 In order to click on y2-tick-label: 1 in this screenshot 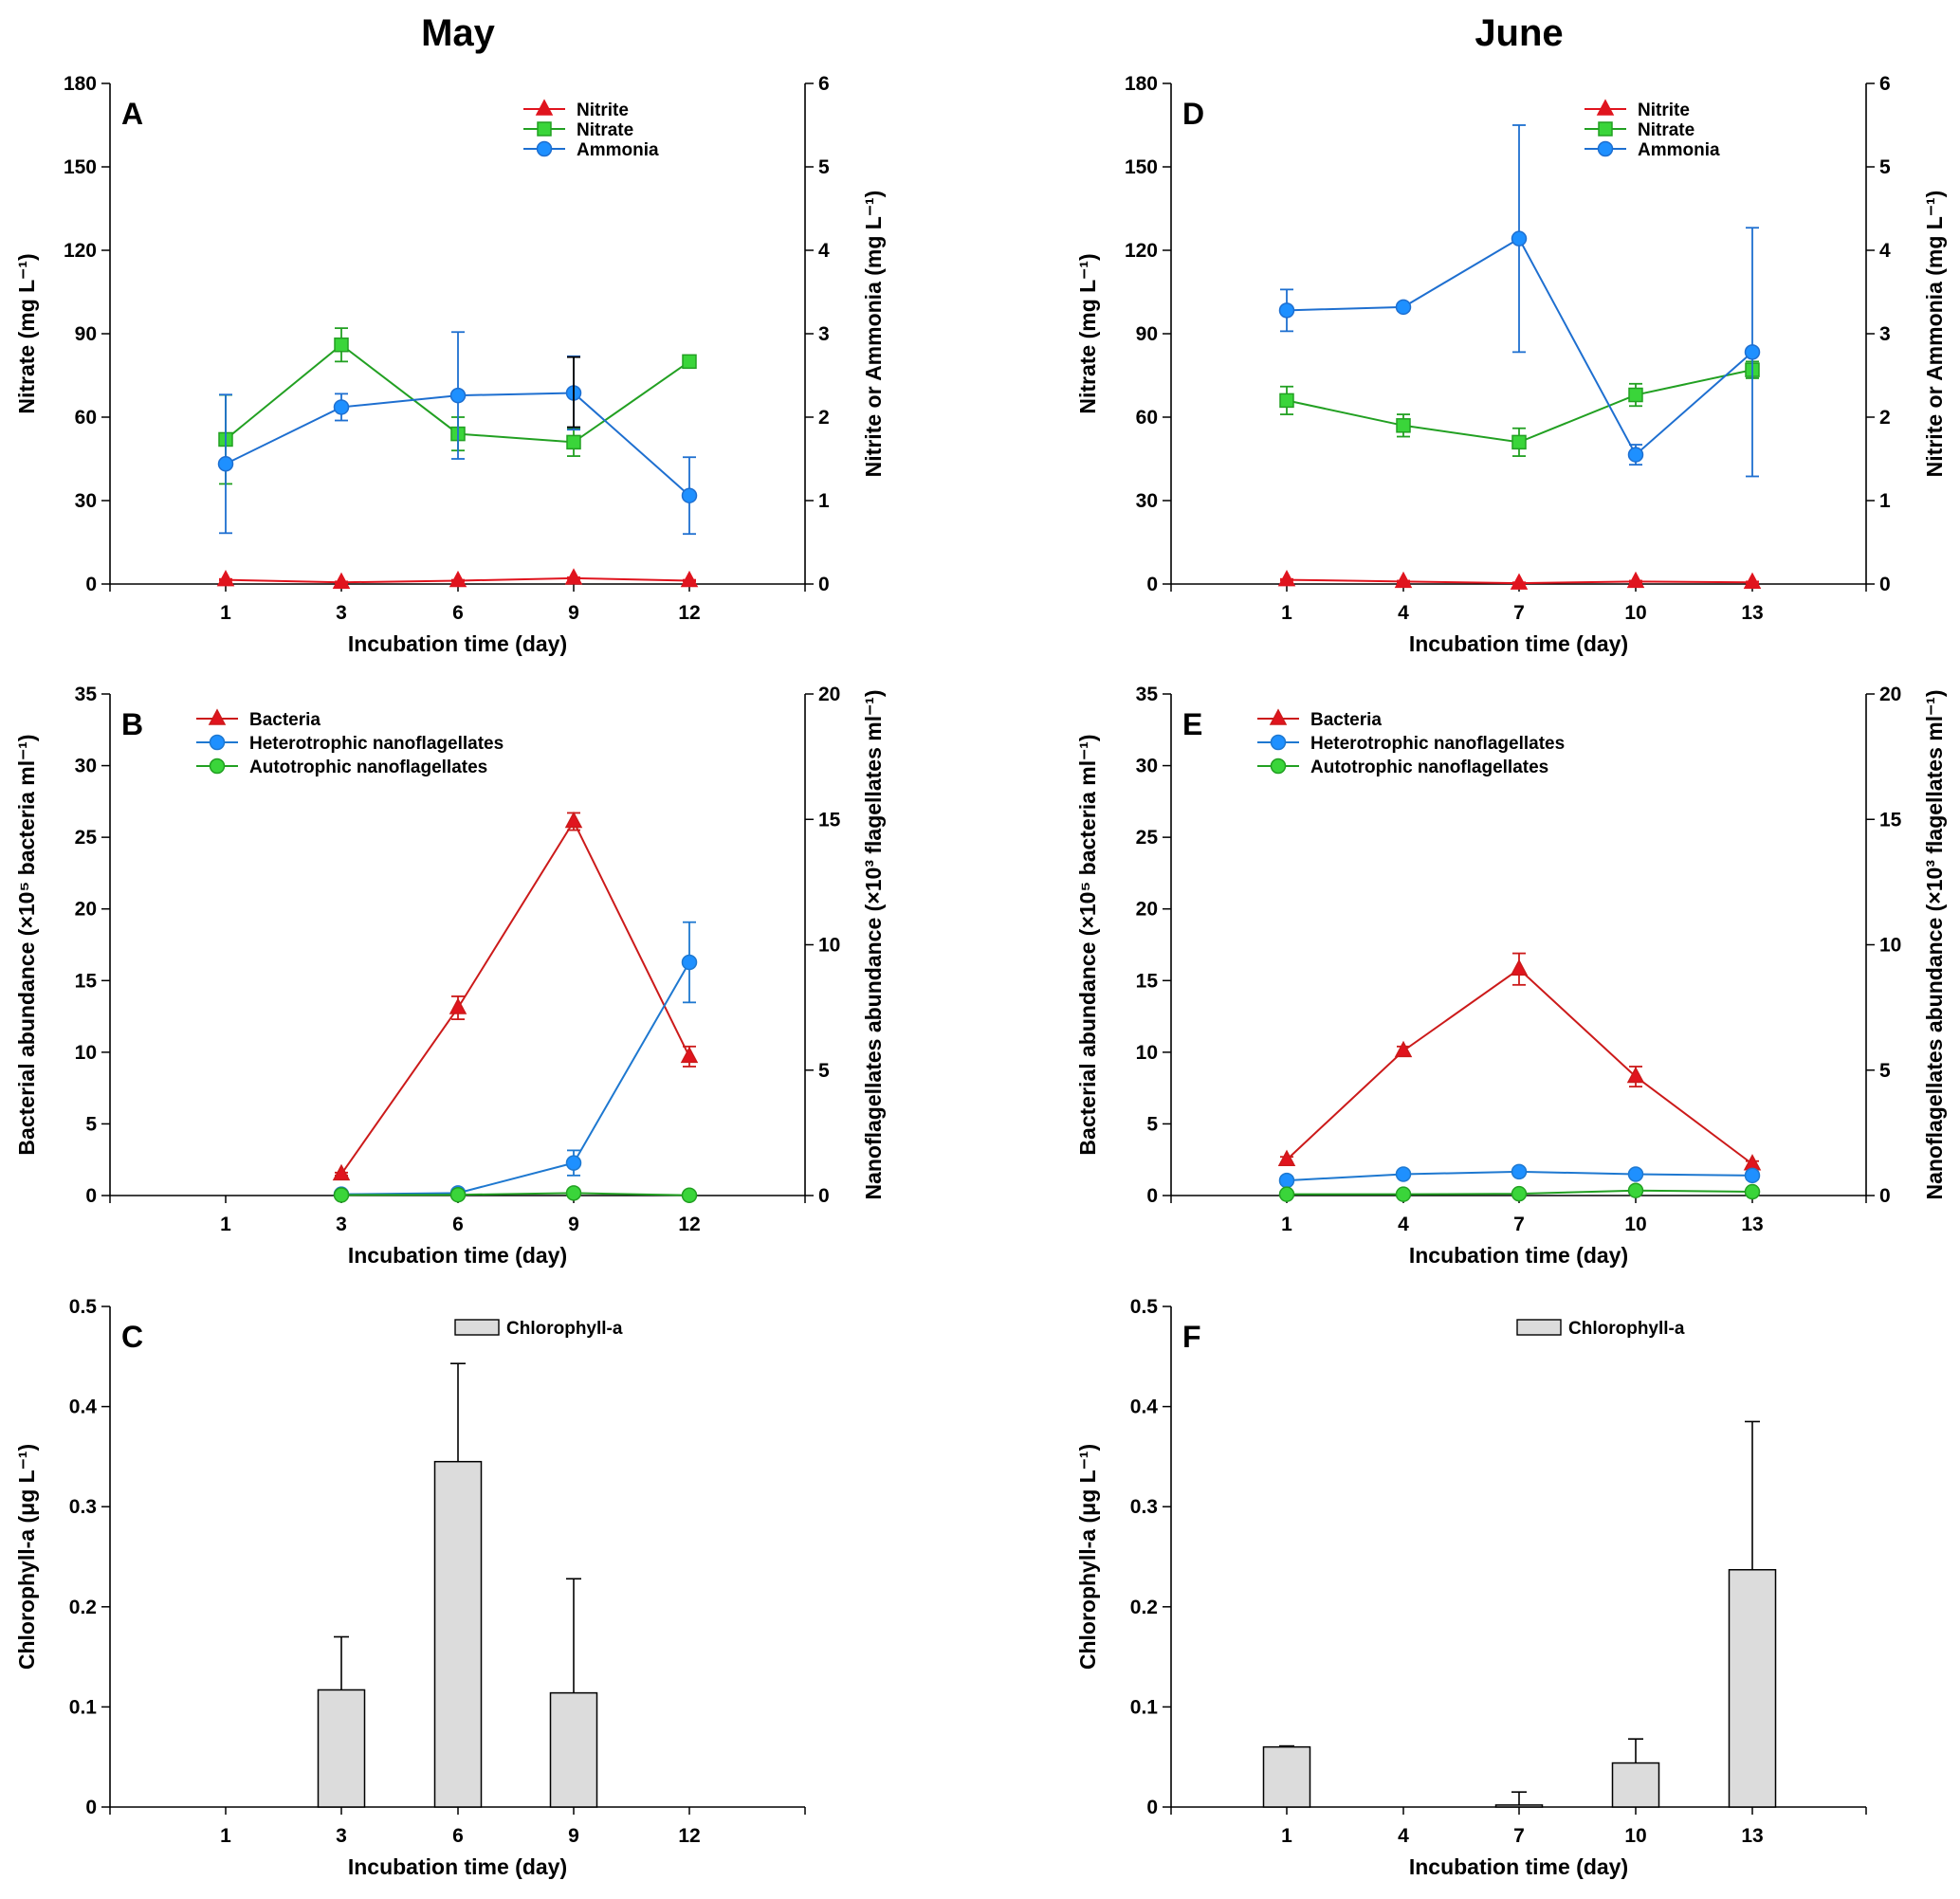, I will do `click(1885, 501)`.